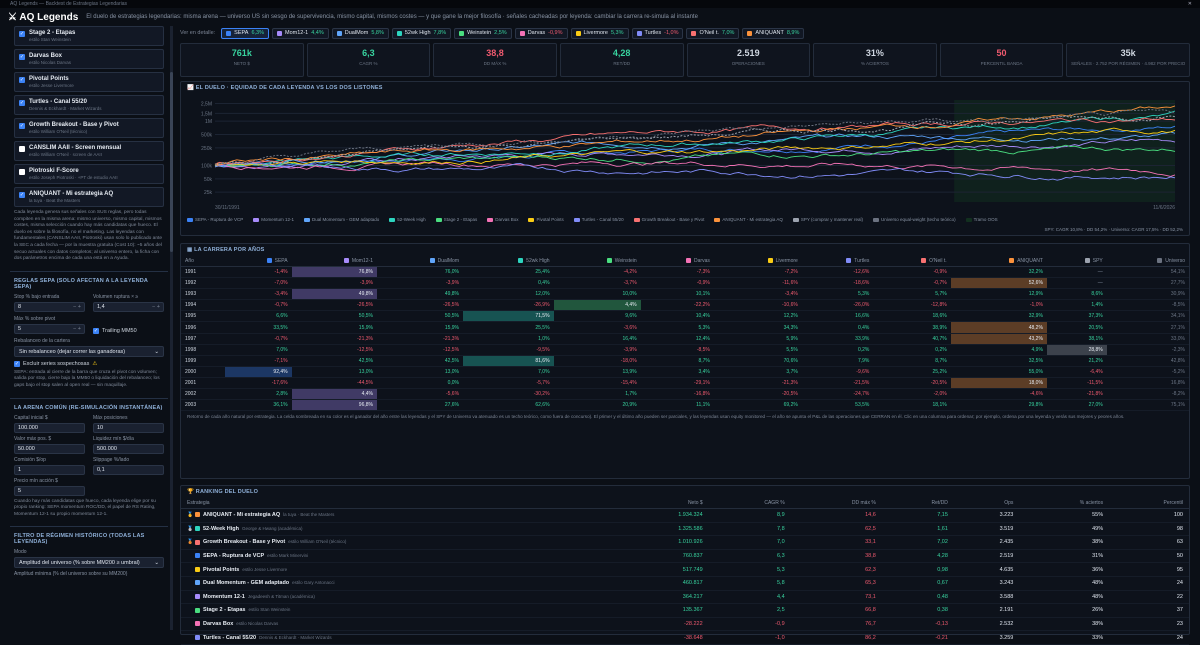 The height and width of the screenshot is (645, 1200). What do you see at coordinates (546, 219) in the screenshot?
I see `legend-entry: Pivotal Points` at bounding box center [546, 219].